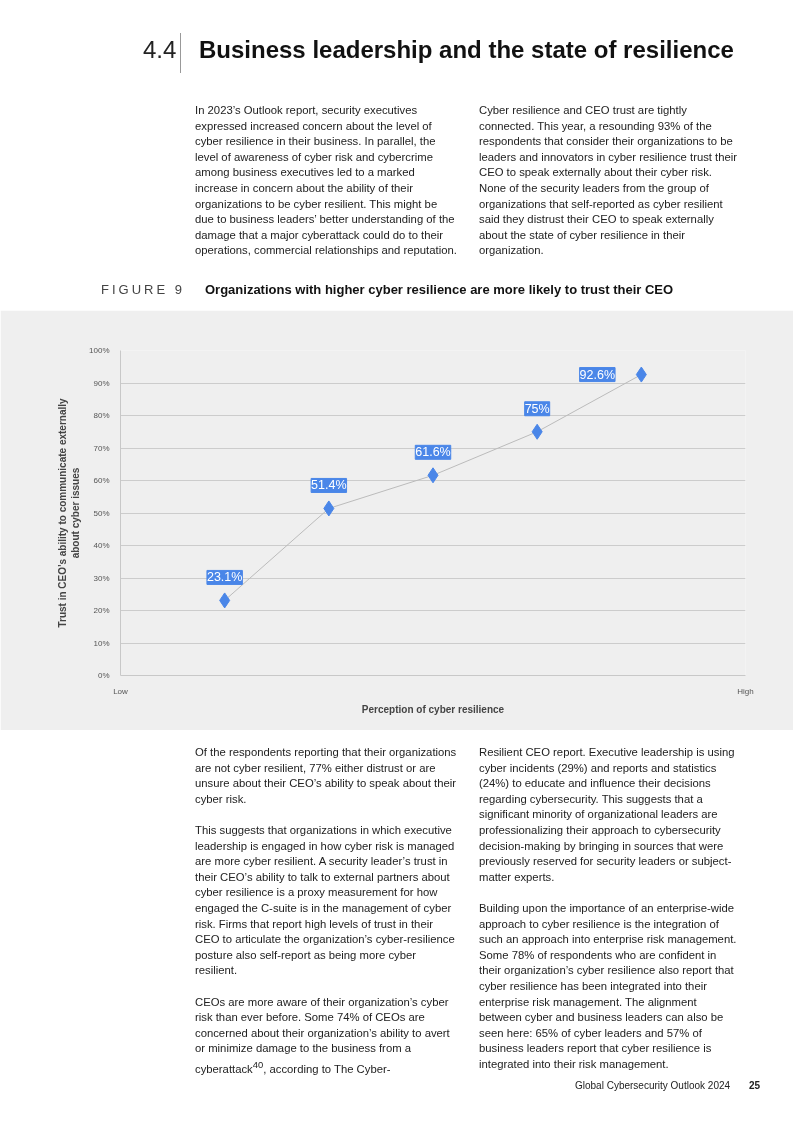  What do you see at coordinates (224, 577) in the screenshot?
I see `data-label: 23.1%` at bounding box center [224, 577].